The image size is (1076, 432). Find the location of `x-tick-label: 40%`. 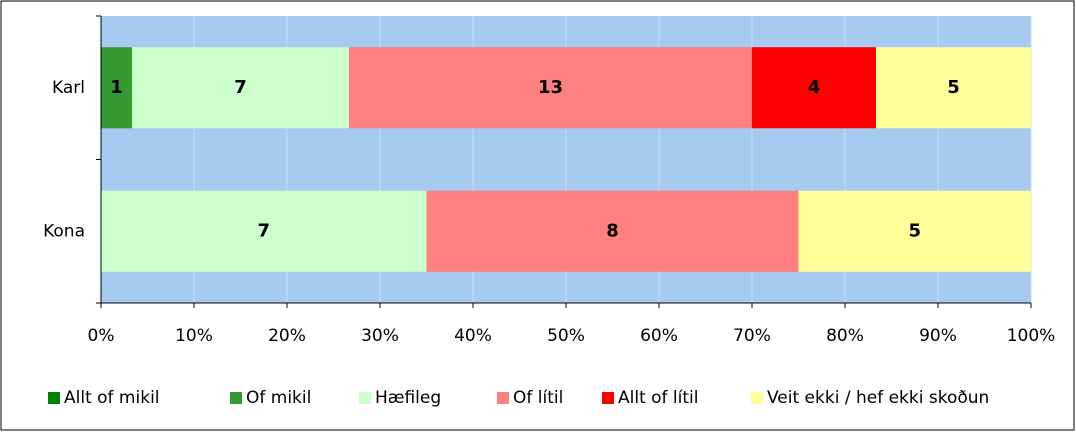

x-tick-label: 40% is located at coordinates (473, 336).